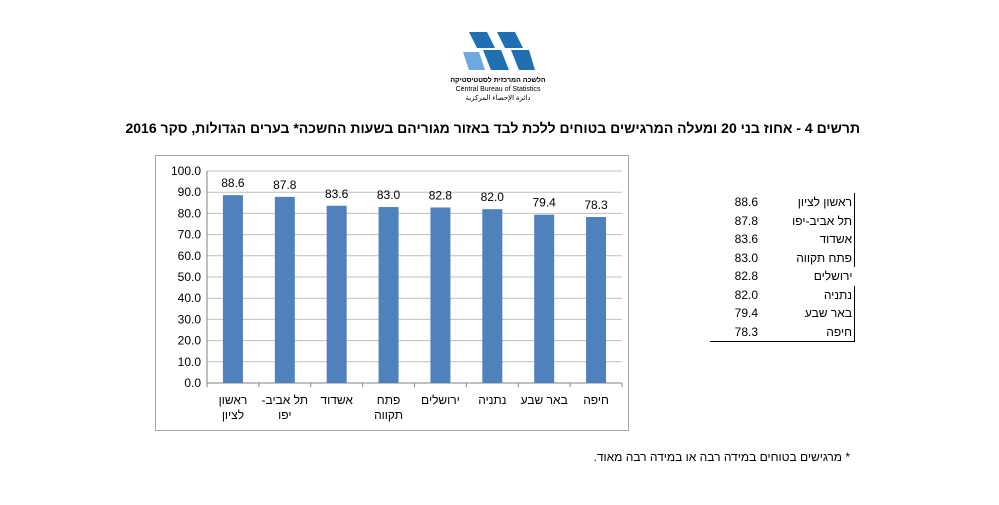  I want to click on table-row: 87.8 תל אביב-יפו, so click(782, 220).